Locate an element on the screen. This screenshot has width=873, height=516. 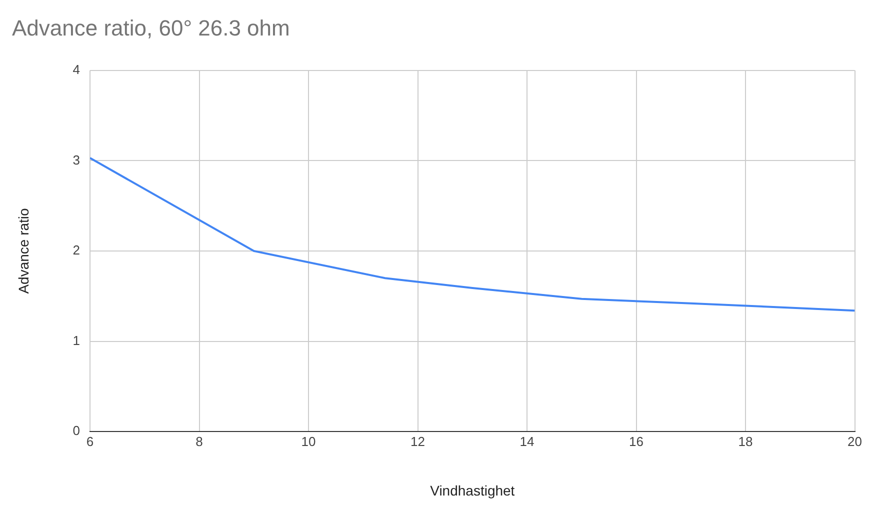
x-tick-label: 14 is located at coordinates (527, 441).